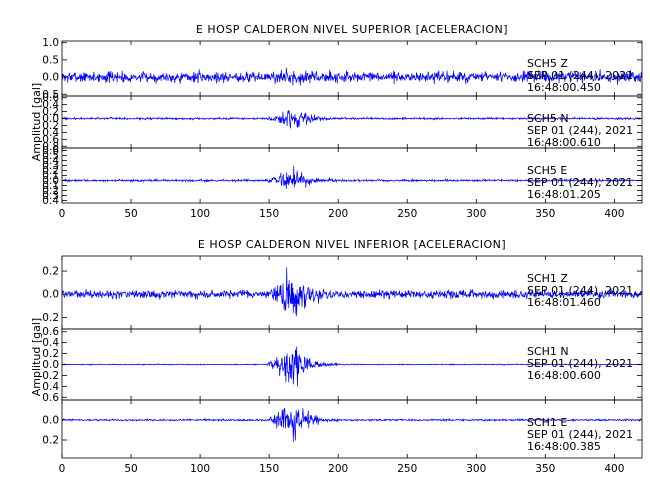 The width and height of the screenshot is (650, 500). What do you see at coordinates (564, 194) in the screenshot?
I see `channel-annotation: 16:48:01.205` at bounding box center [564, 194].